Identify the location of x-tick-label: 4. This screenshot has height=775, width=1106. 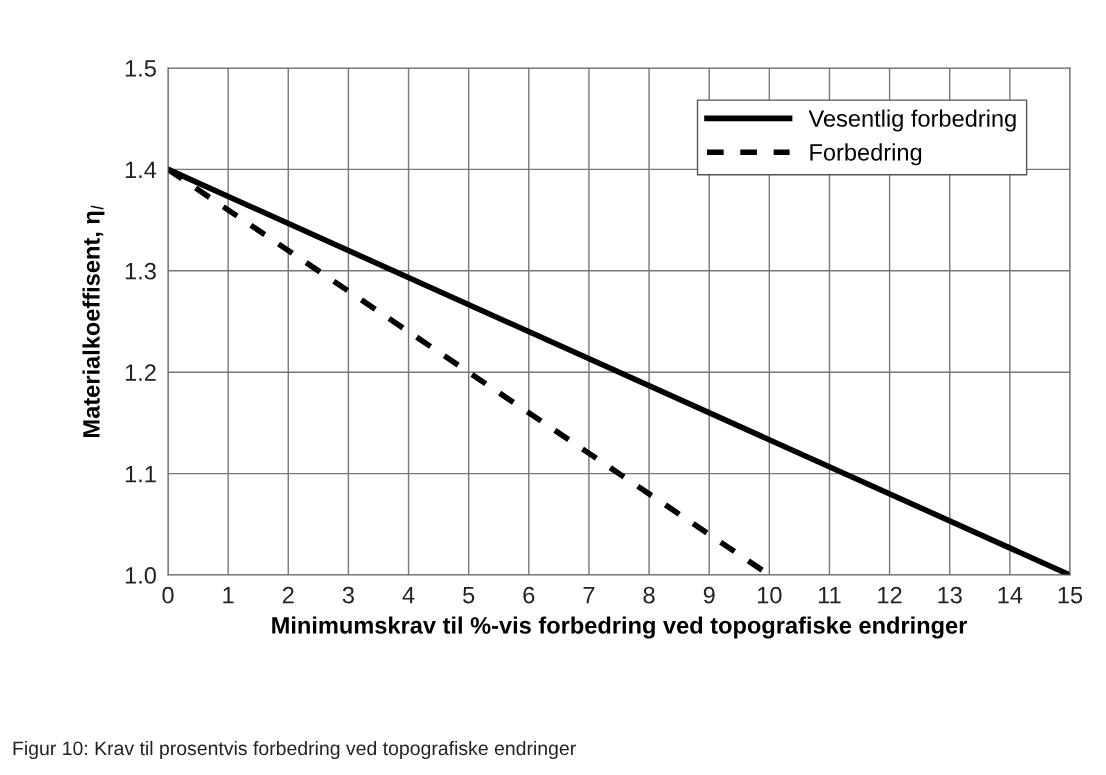
(408, 595).